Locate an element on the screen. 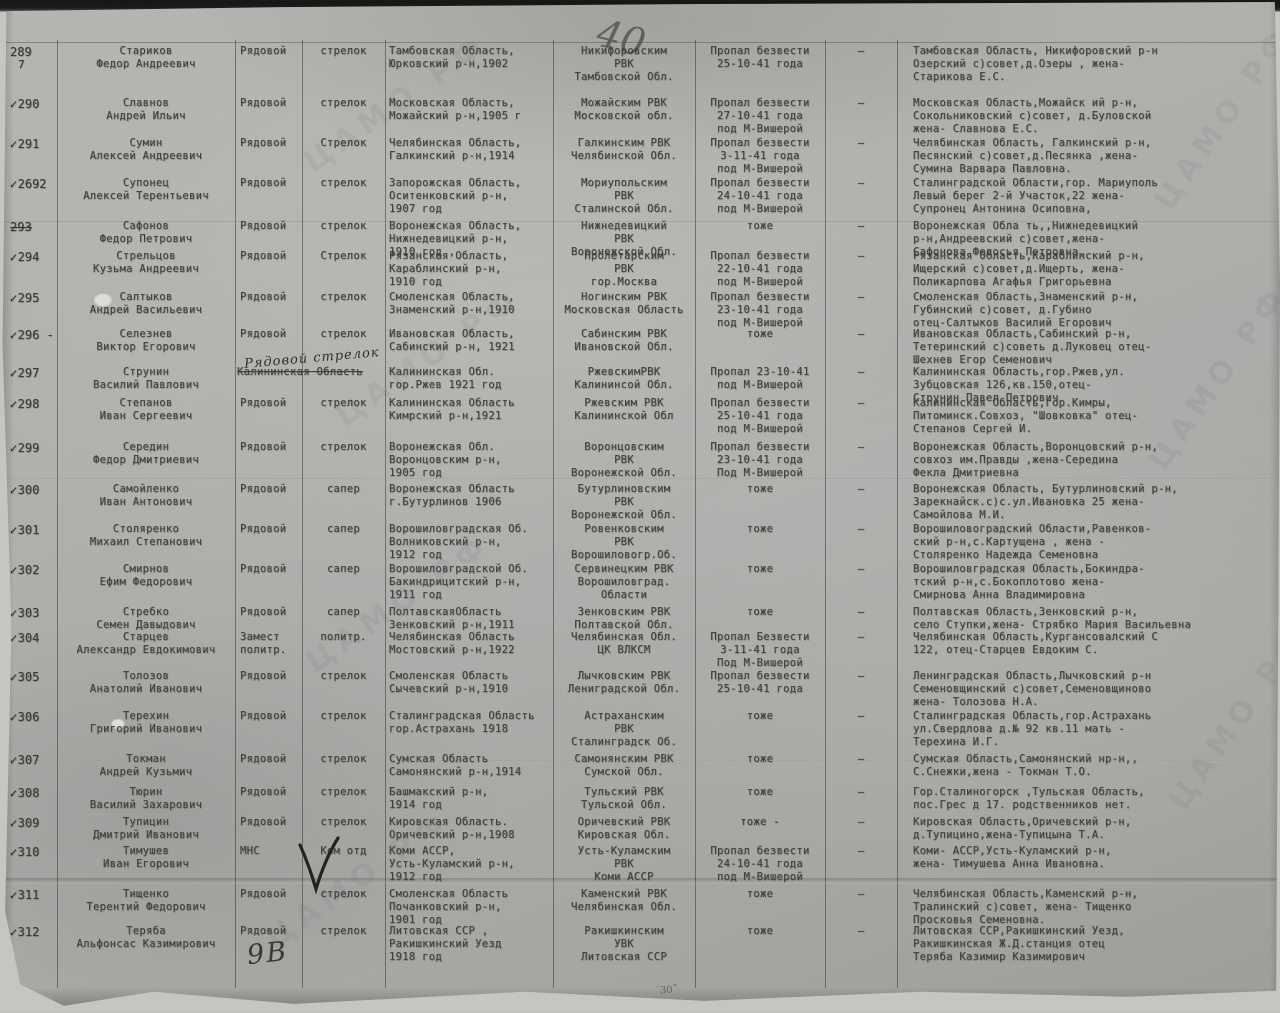 The image size is (1280, 1013). specialty-cell: Стрелок is located at coordinates (343, 256).